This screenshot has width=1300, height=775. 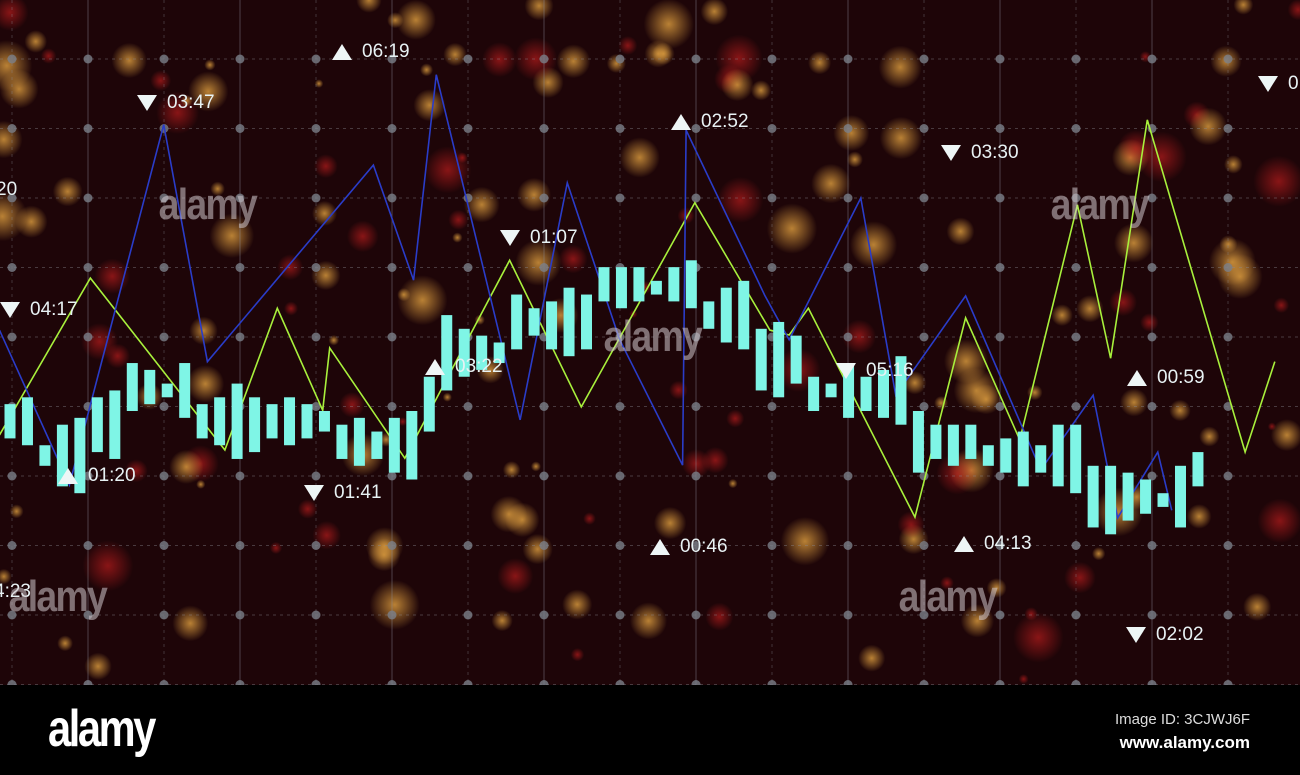 I want to click on watermark: alamy, so click(x=948, y=596).